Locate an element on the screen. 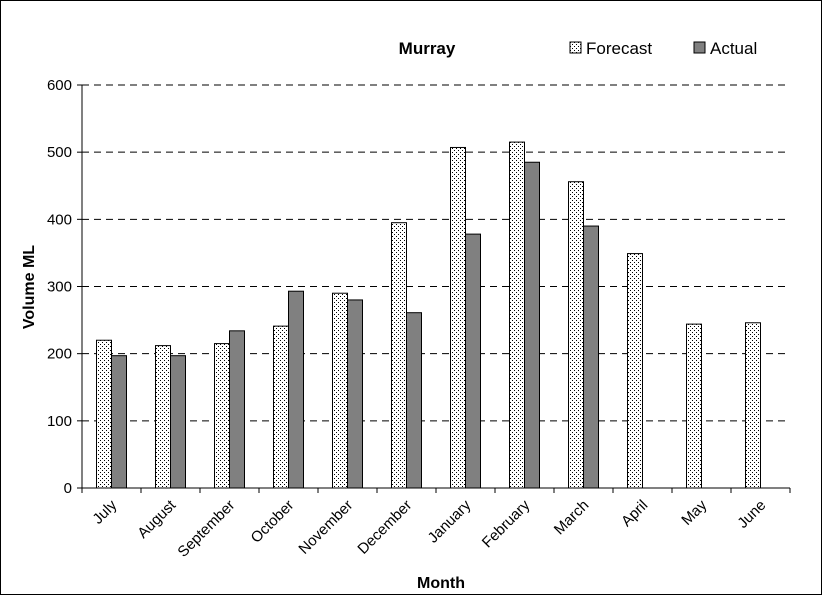 Image resolution: width=822 pixels, height=595 pixels. x-tick-label: February is located at coordinates (506, 523).